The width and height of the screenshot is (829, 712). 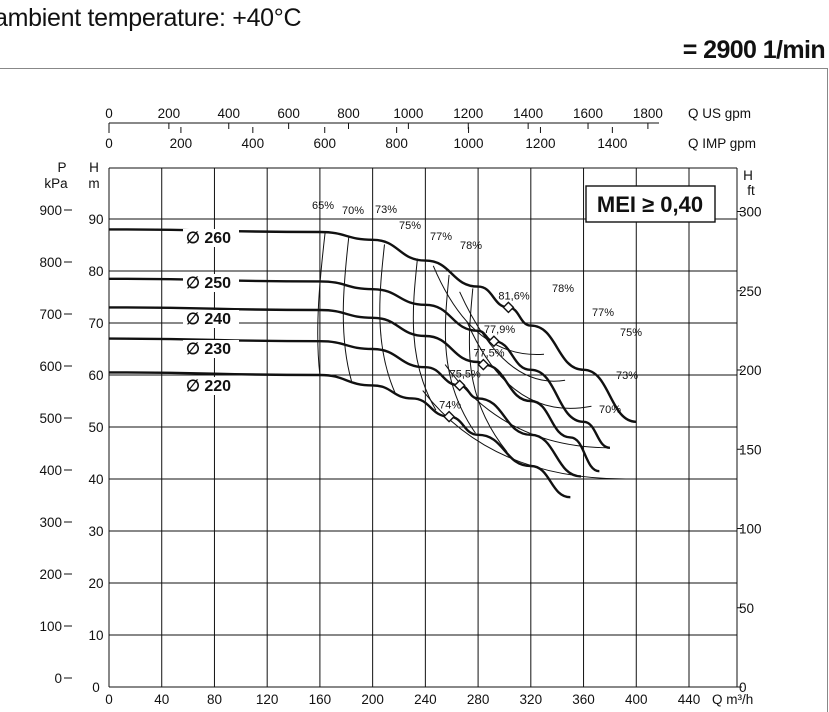 What do you see at coordinates (61, 167) in the screenshot?
I see `p-axis-title: P` at bounding box center [61, 167].